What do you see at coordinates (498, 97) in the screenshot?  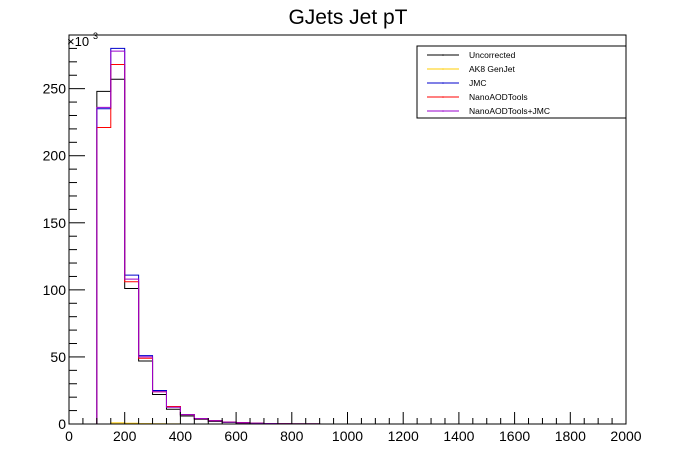 I see `legend-label-nanoaodtools: NanoAODTools` at bounding box center [498, 97].